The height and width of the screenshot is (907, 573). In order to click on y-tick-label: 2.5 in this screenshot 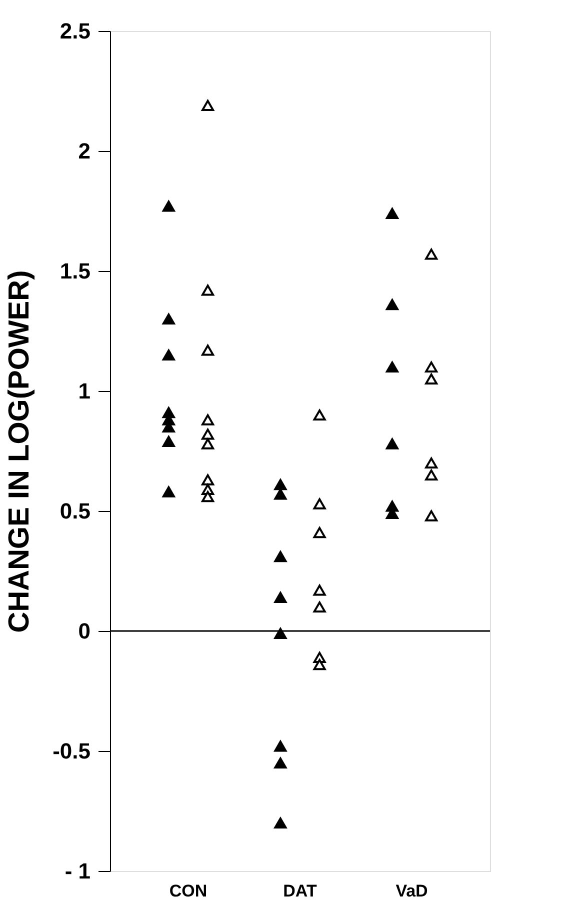, I will do `click(75, 31)`.